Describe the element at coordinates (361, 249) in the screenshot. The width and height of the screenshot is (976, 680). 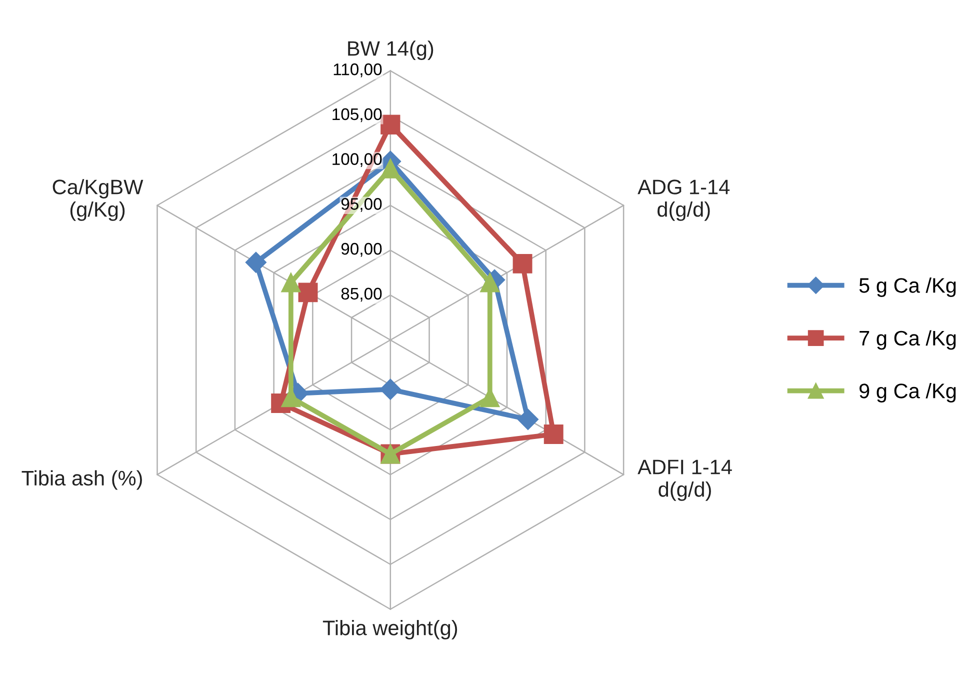
I see `y-tick-label: 90,00` at that location.